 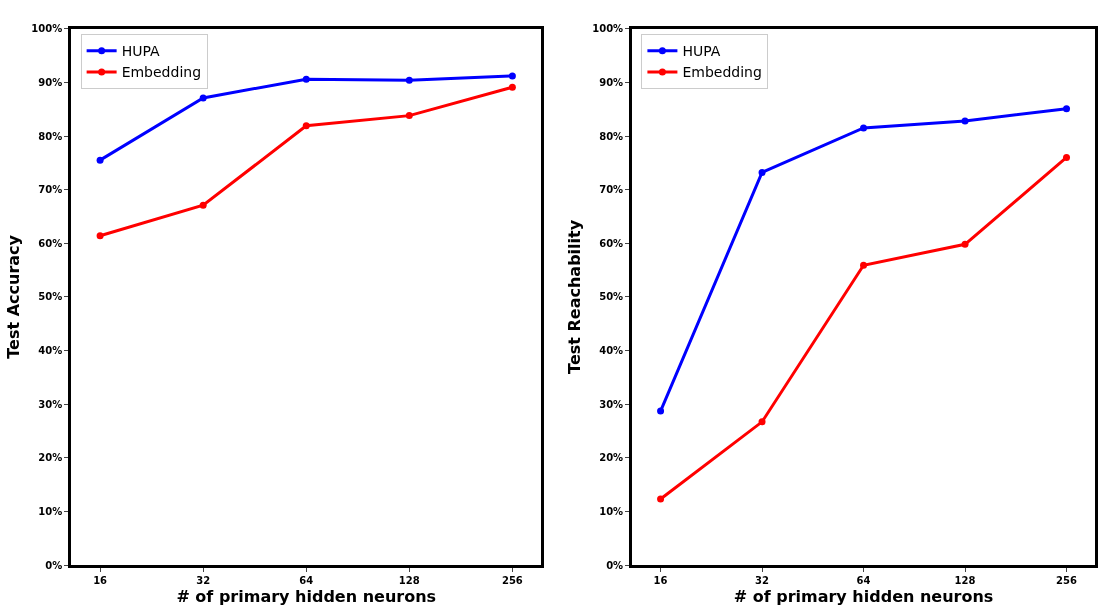 What do you see at coordinates (575, 296) in the screenshot?
I see `y-axis-title: Test Reachability` at bounding box center [575, 296].